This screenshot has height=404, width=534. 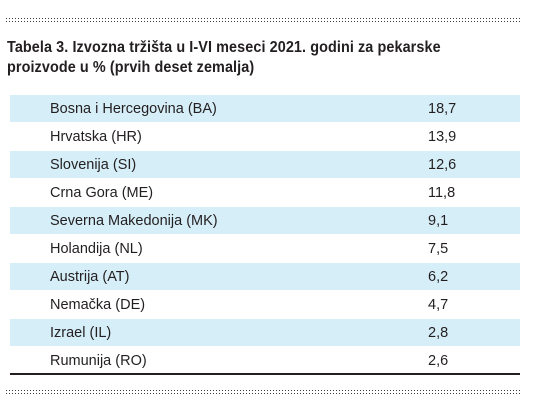 What do you see at coordinates (265, 276) in the screenshot?
I see `table-row: Austrija (AT) 6,2` at bounding box center [265, 276].